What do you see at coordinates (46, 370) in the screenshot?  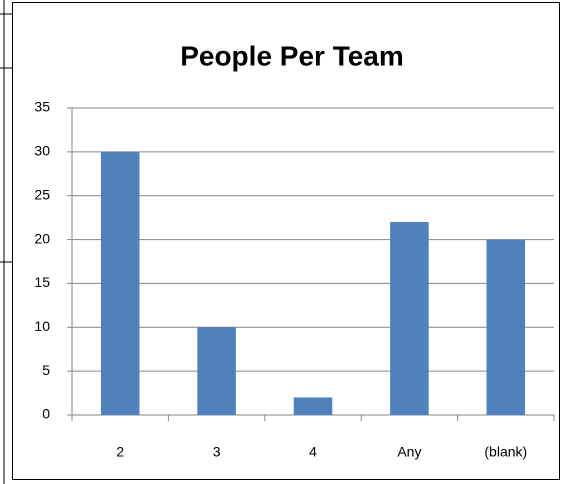 I see `y-tick-label: 5` at bounding box center [46, 370].